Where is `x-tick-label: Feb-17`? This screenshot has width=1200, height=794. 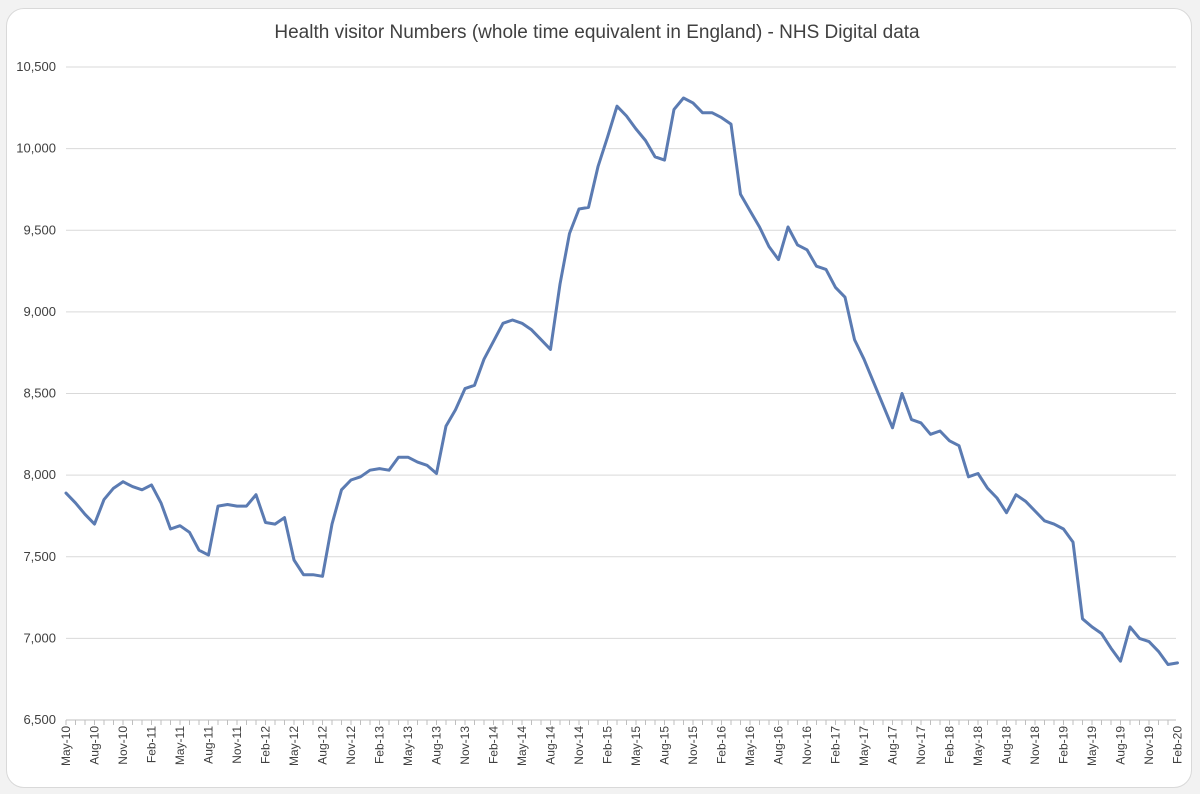
x-tick-label: Feb-17 is located at coordinates (836, 745).